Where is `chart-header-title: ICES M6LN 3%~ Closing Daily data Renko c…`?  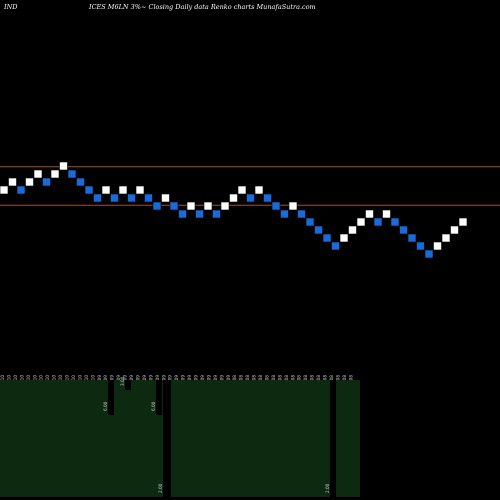 chart-header-title: ICES M6LN 3%~ Closing Daily data Renko c… is located at coordinates (202, 7).